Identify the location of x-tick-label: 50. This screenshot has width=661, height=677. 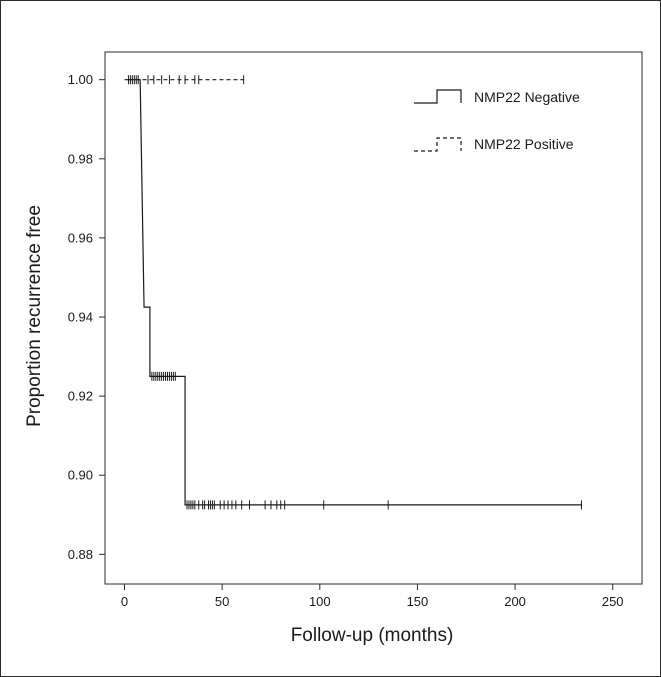
(222, 601).